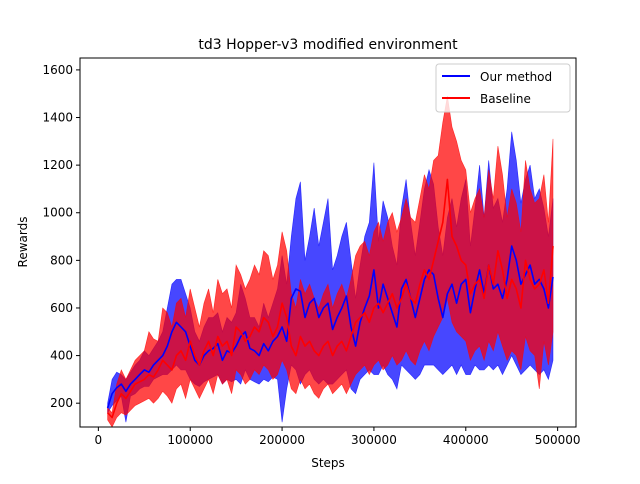 Image resolution: width=640 pixels, height=484 pixels. What do you see at coordinates (57, 118) in the screenshot?
I see `y-tick-label: 1400` at bounding box center [57, 118].